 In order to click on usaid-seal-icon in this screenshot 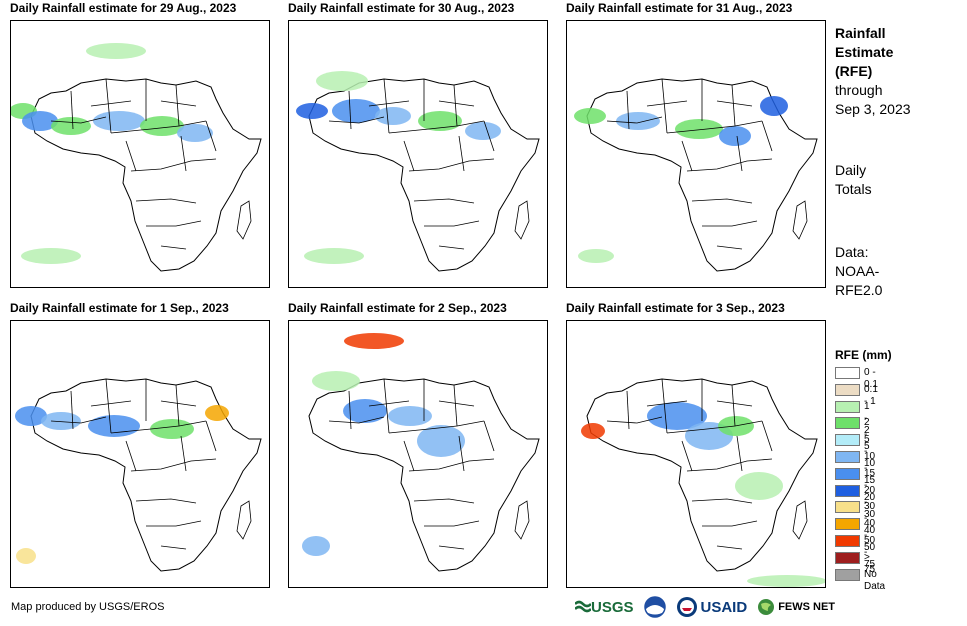, I will do `click(686, 607)`.